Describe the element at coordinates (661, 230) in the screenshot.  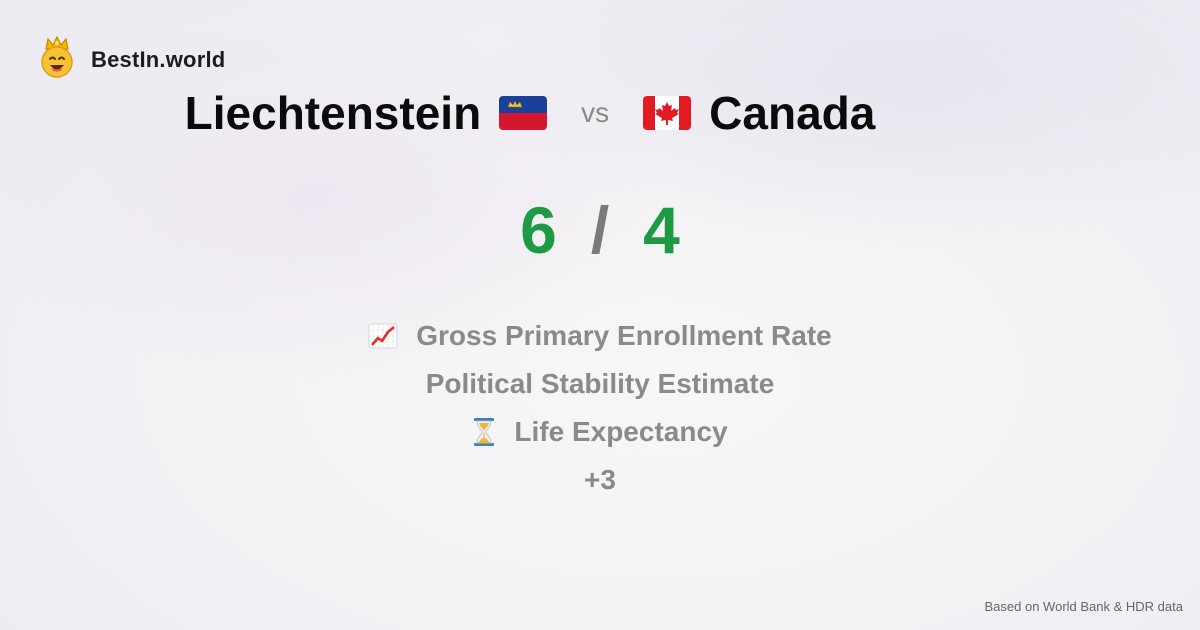
I see `right-score: 4` at that location.